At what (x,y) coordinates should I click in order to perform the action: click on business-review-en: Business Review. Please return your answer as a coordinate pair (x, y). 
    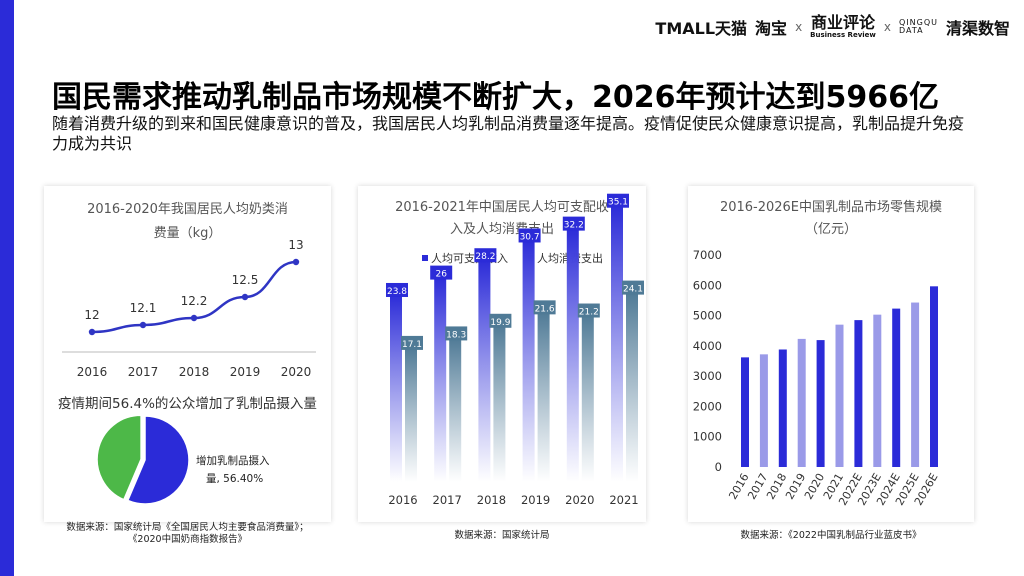
    Looking at the image, I should click on (843, 35).